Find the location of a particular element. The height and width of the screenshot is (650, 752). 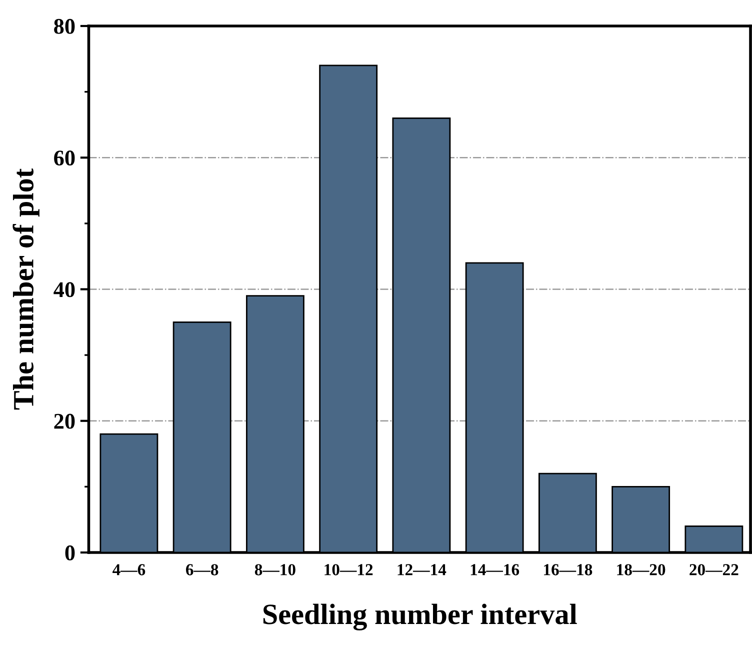

x-tick-label: 12—14 is located at coordinates (422, 570).